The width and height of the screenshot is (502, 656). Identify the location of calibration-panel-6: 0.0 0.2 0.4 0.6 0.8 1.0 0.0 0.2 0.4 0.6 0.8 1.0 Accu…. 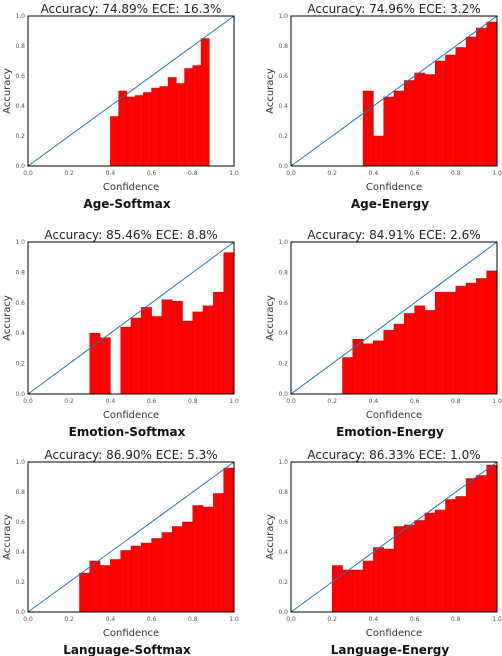
(383, 552).